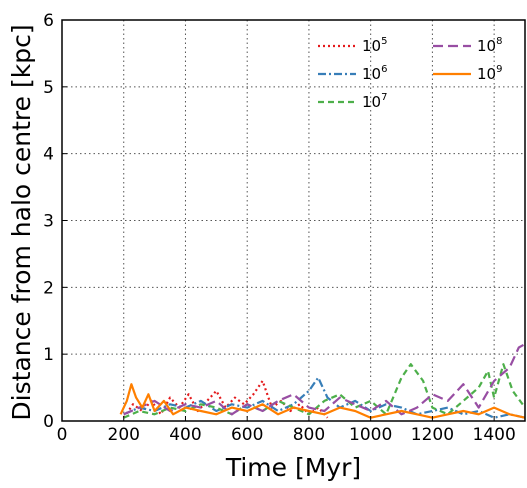 The width and height of the screenshot is (527, 488). What do you see at coordinates (55, 221) in the screenshot?
I see `y-axis-ticks: 0 1 2 3 4 5 6` at bounding box center [55, 221].